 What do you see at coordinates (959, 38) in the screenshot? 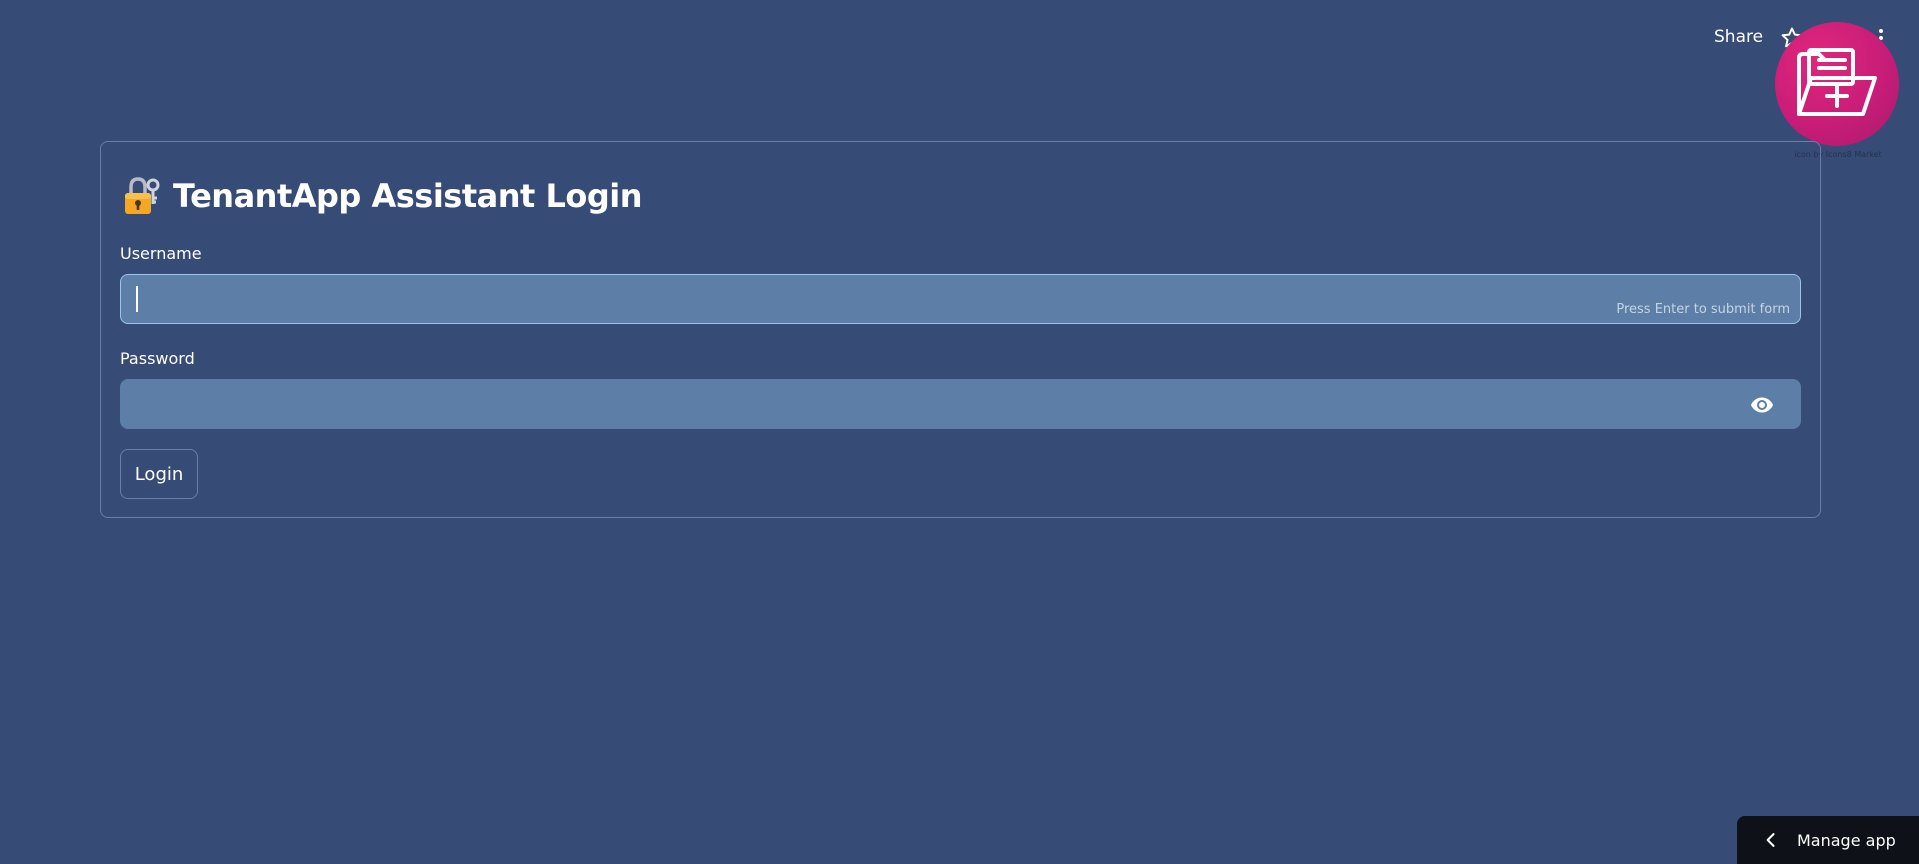
I see `top-toolbar: Share` at bounding box center [959, 38].